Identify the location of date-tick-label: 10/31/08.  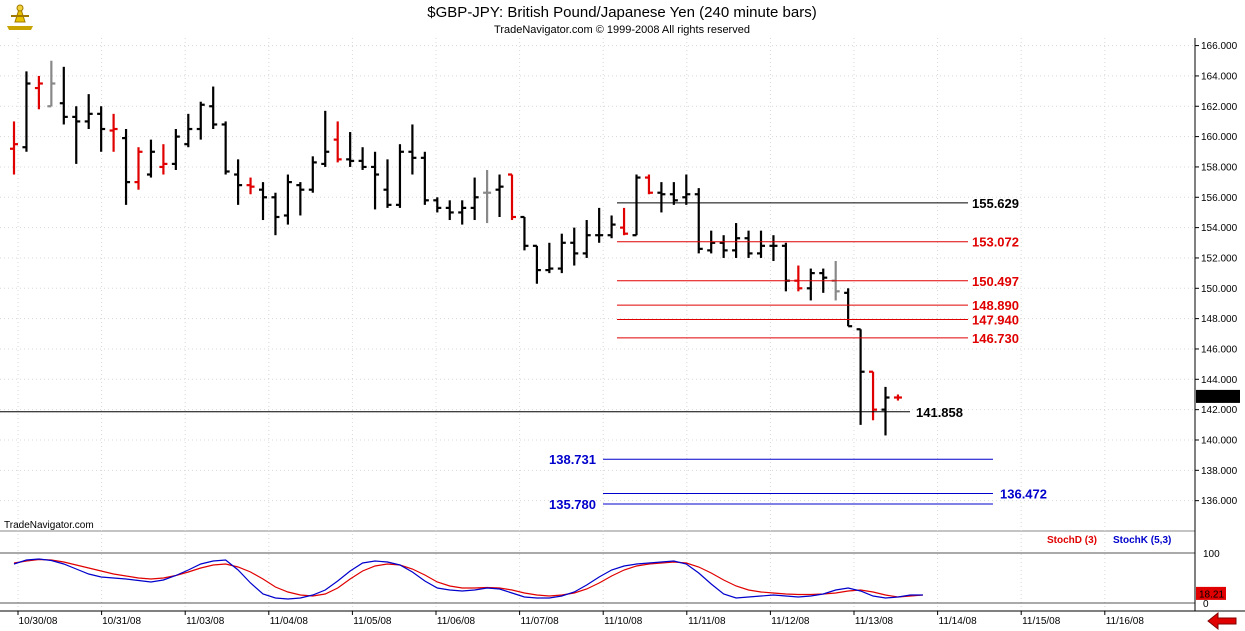
(121, 621).